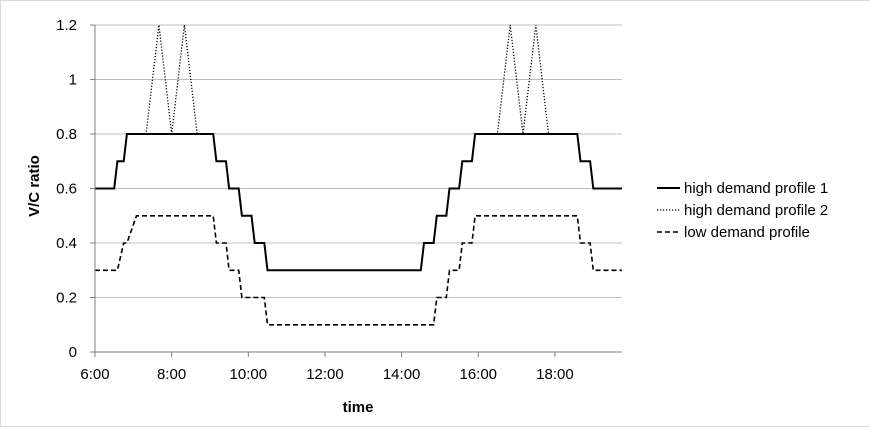 The image size is (871, 427). Describe the element at coordinates (402, 374) in the screenshot. I see `x-tick-label: 14:00` at that location.